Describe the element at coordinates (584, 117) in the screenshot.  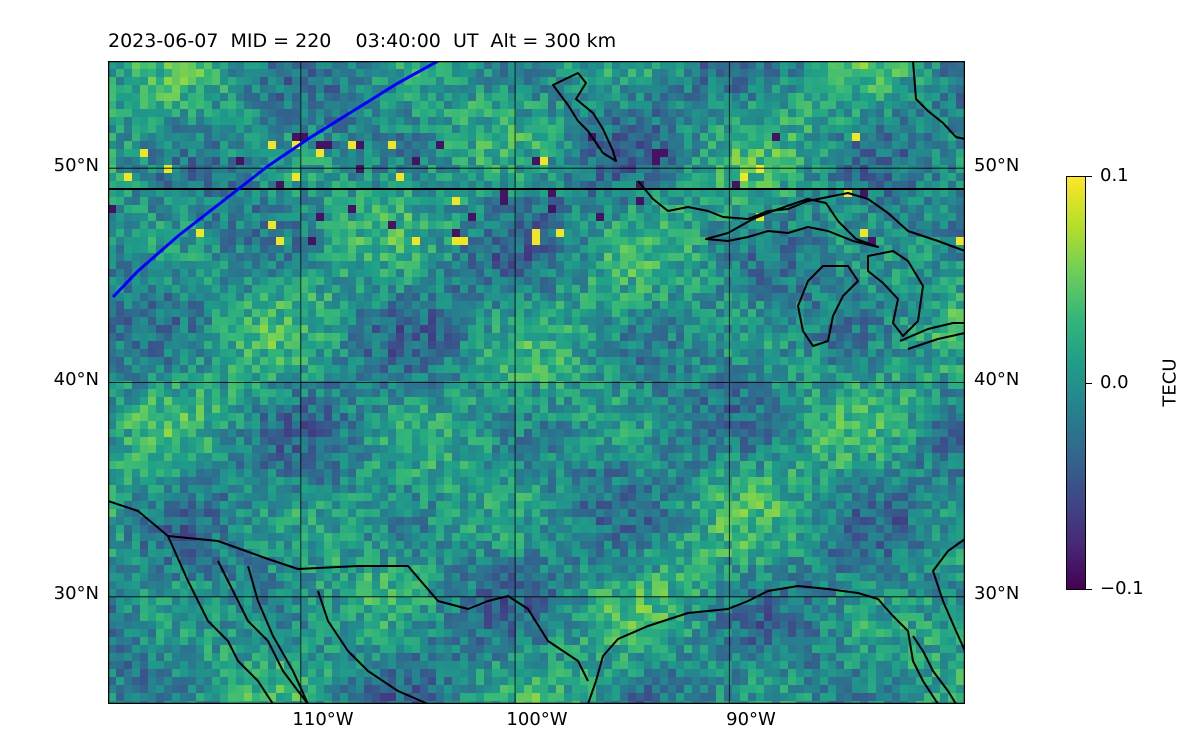
I see `hudson-bay-coast` at that location.